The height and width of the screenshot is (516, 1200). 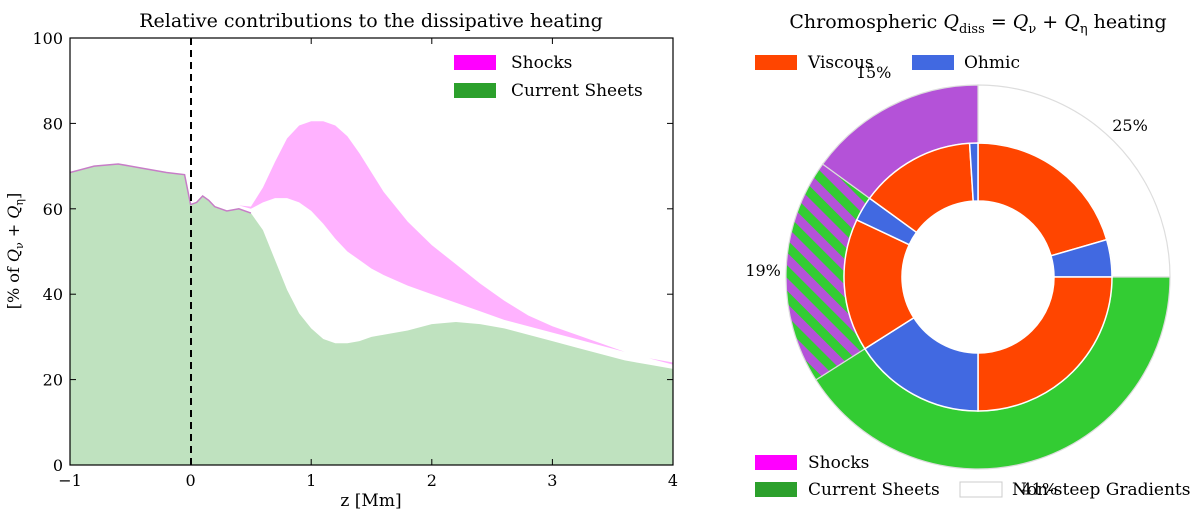 I want to click on donut-title: Chromospheric Qdiss = Qν + Qη heating, so click(x=977, y=24).